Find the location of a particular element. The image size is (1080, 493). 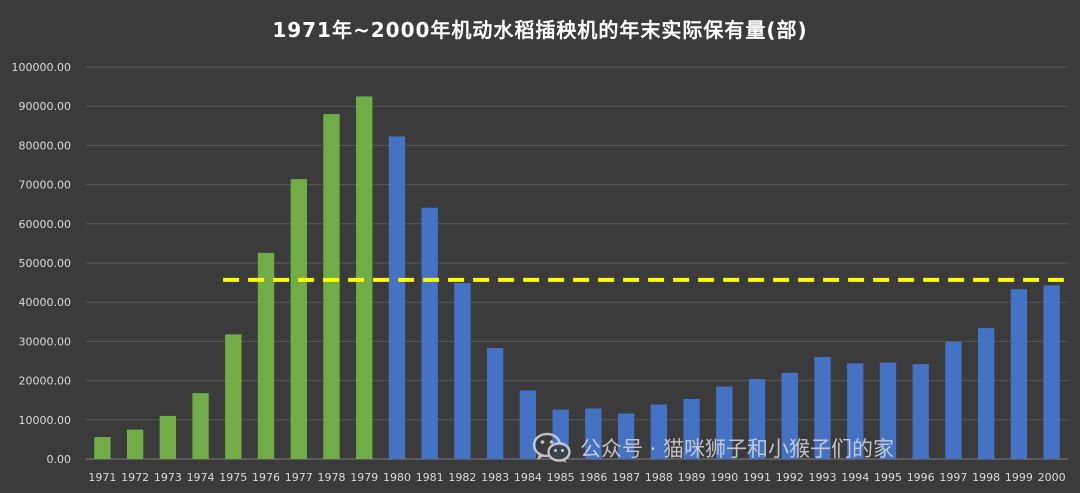

y-tick-label: 0.00 is located at coordinates (59, 459).